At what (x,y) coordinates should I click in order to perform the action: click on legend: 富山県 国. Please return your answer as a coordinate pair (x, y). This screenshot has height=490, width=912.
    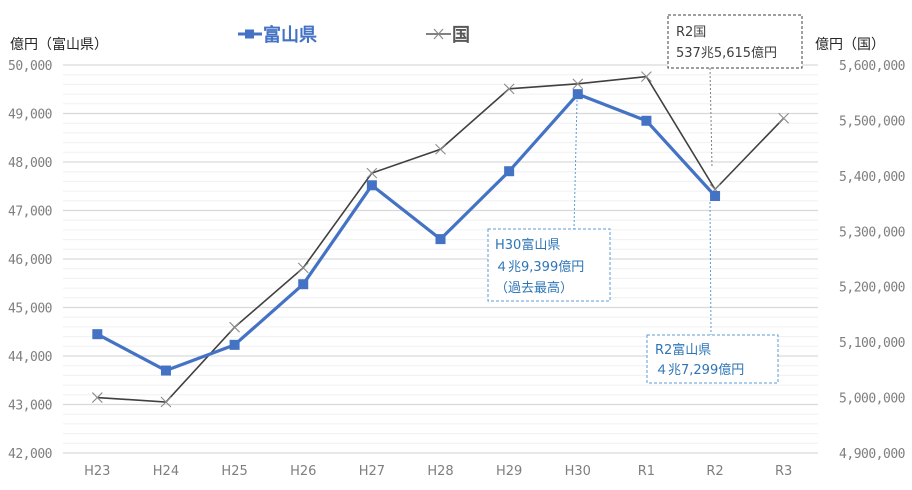
    Looking at the image, I should click on (354, 35).